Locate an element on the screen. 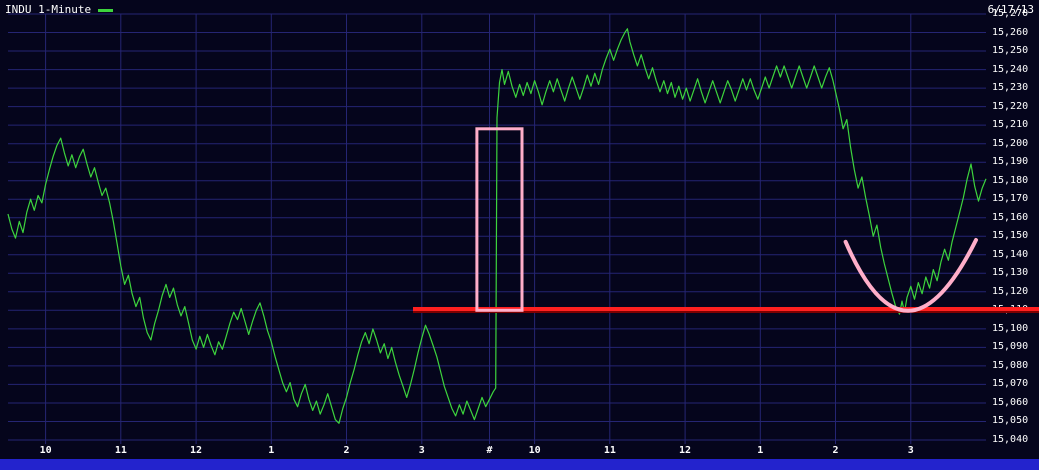 This screenshot has height=470, width=1039. price-tick-label: 15,270 is located at coordinates (1010, 13).